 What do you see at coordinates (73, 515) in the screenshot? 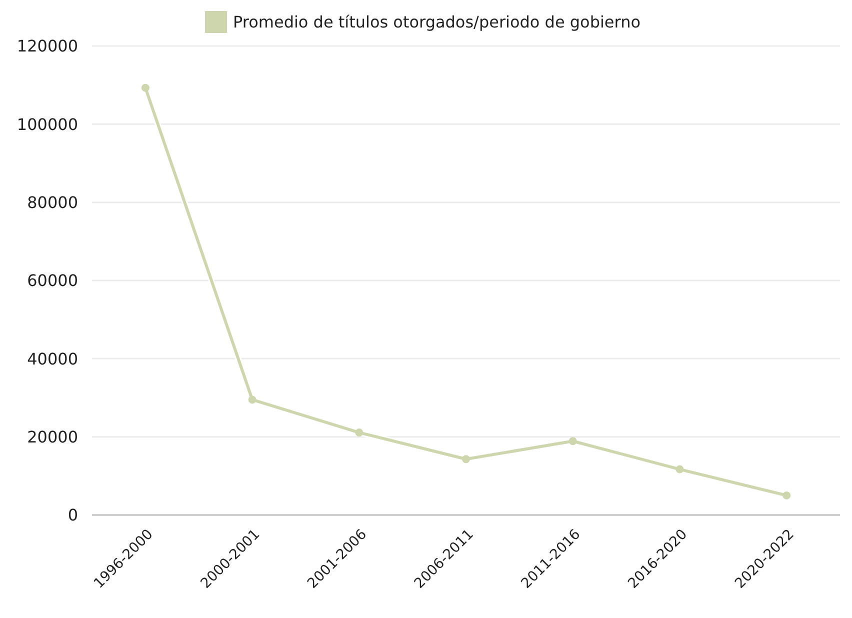
I see `y-tick-label: 0` at bounding box center [73, 515].